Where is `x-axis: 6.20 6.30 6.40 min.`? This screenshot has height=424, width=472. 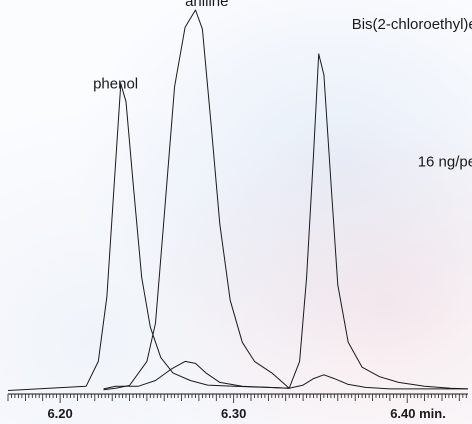 x-axis: 6.20 6.30 6.40 min. is located at coordinates (237, 407).